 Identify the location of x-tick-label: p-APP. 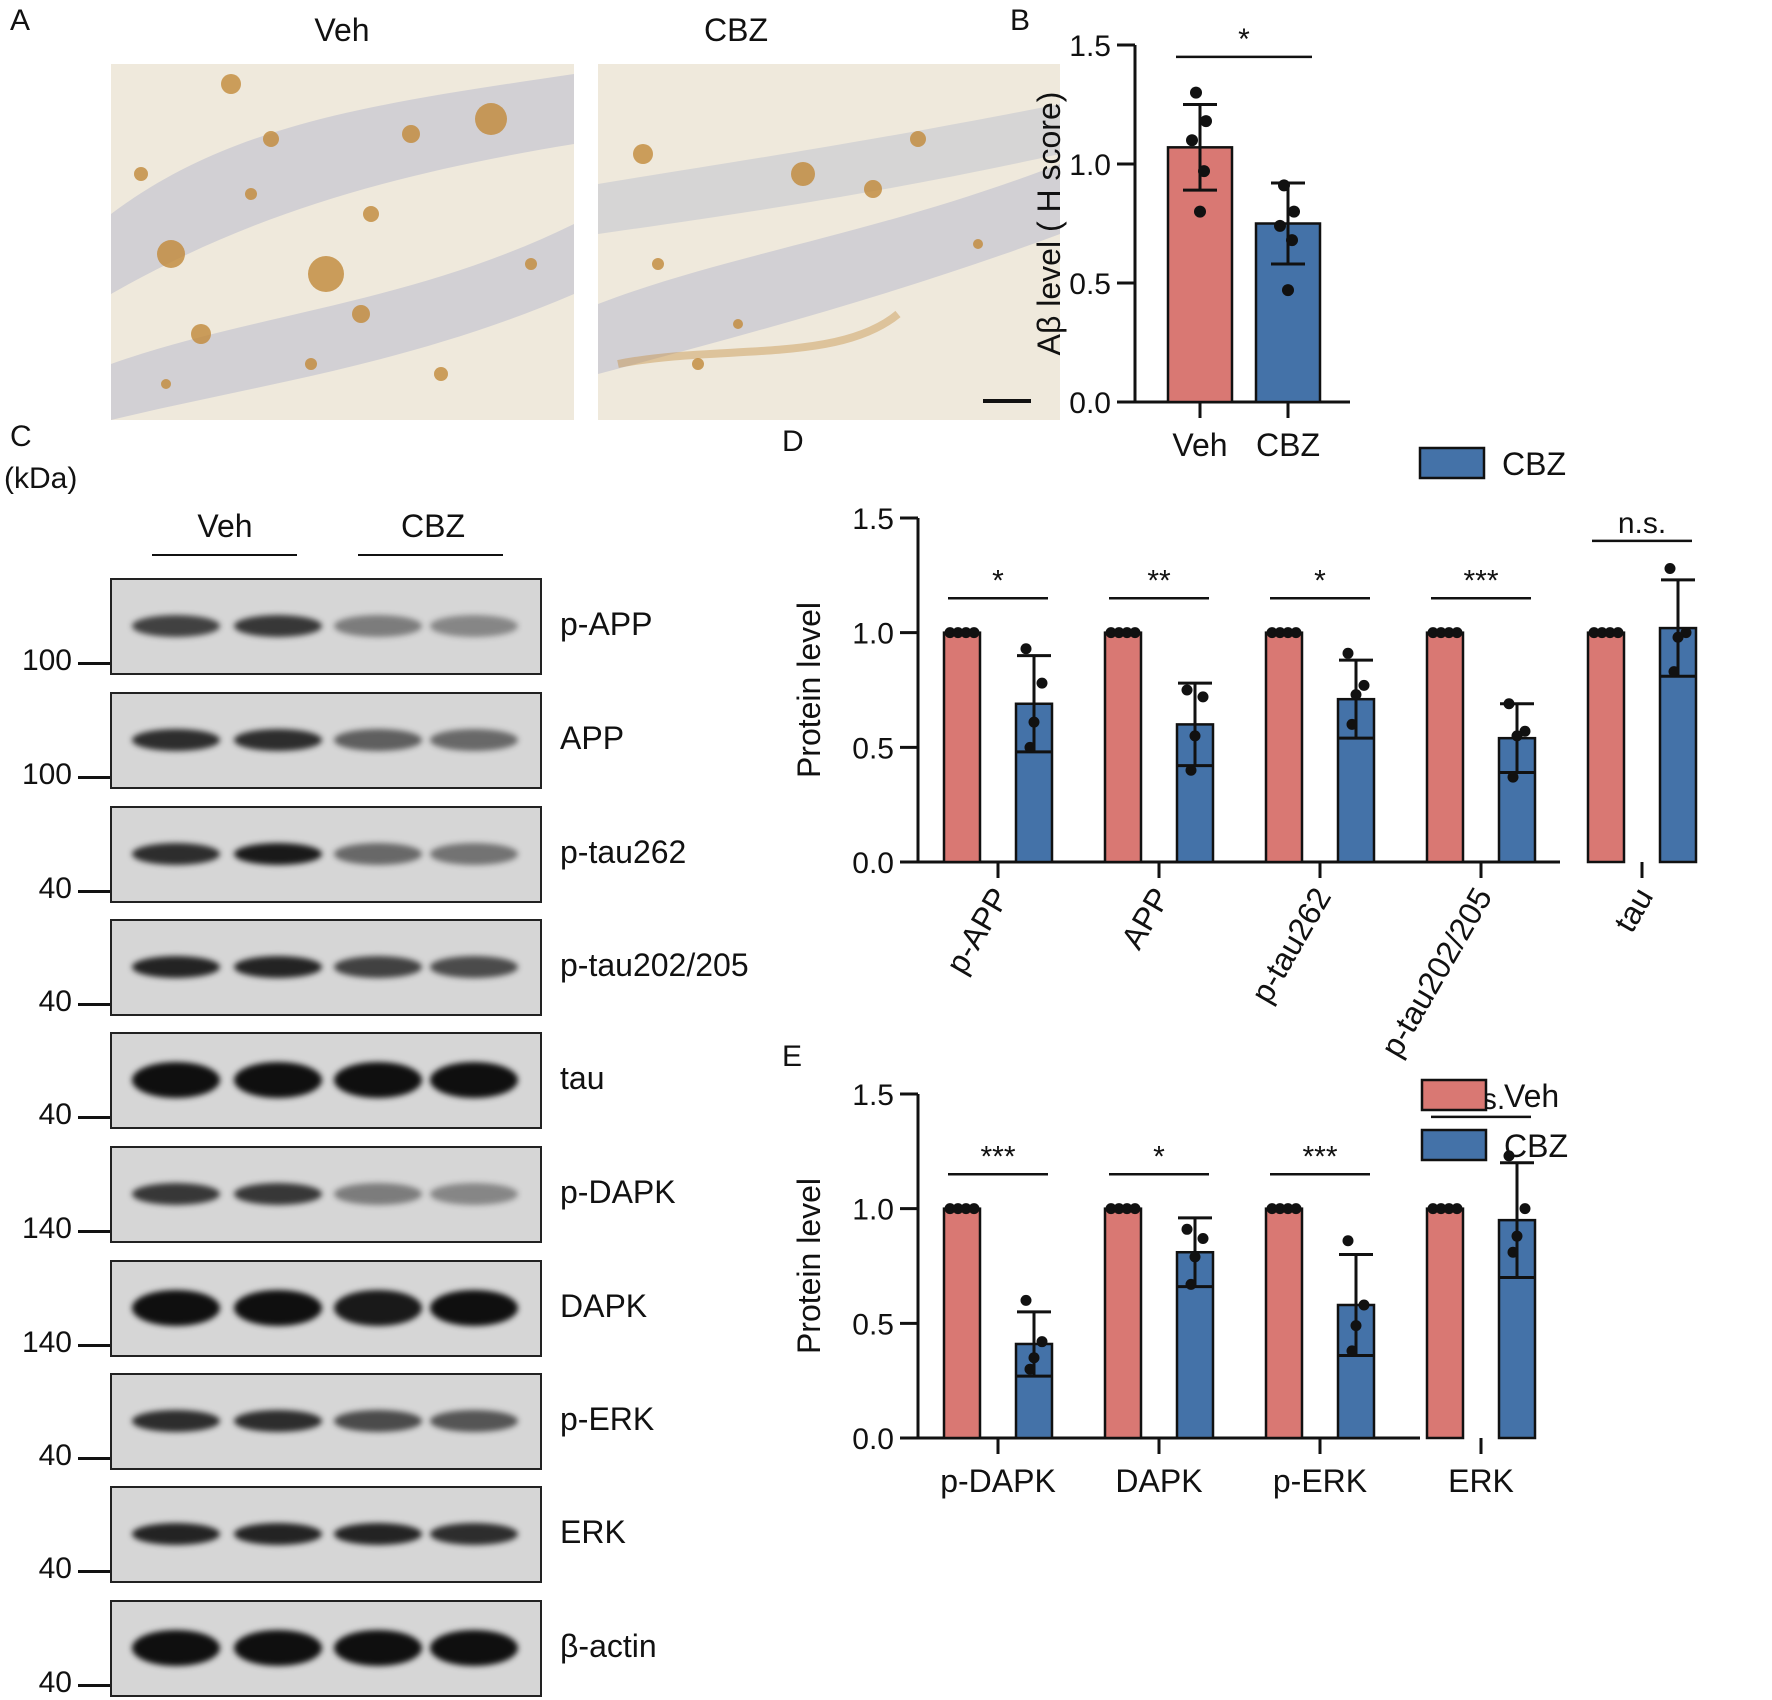
(977, 931).